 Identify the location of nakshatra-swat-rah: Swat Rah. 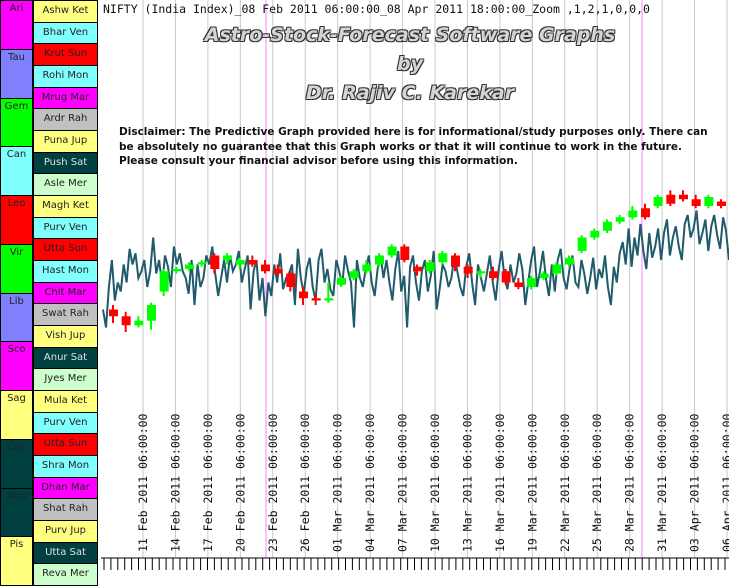
(65, 314).